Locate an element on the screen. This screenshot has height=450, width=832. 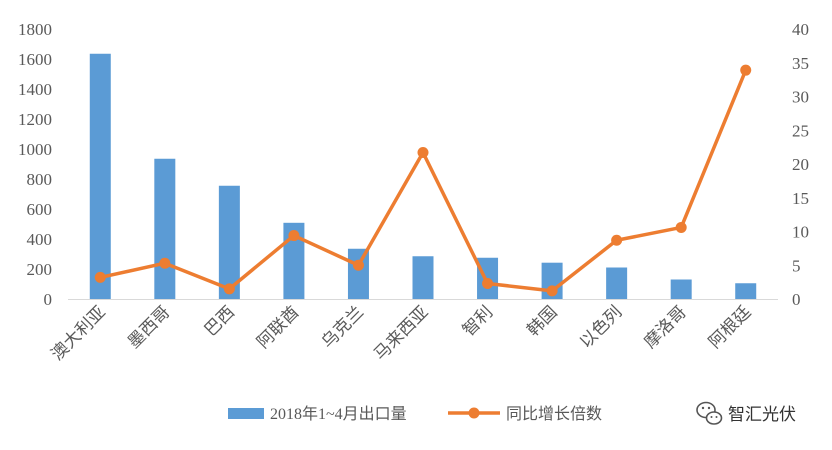
category-label: 阿联酋 is located at coordinates (278, 327).